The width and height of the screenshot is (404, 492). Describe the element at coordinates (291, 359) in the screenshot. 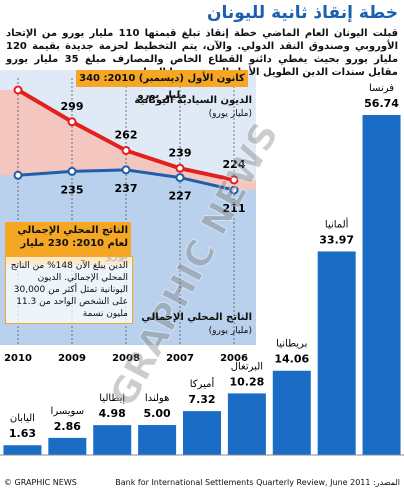

I see `data-label: 14.06` at that location.